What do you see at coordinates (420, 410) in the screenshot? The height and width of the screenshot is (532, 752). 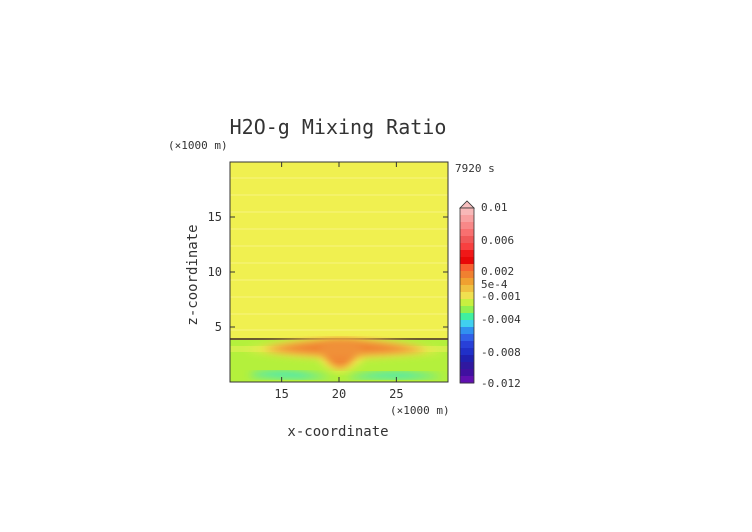 I see `x-unit-label: (×1000 m)` at bounding box center [420, 410].